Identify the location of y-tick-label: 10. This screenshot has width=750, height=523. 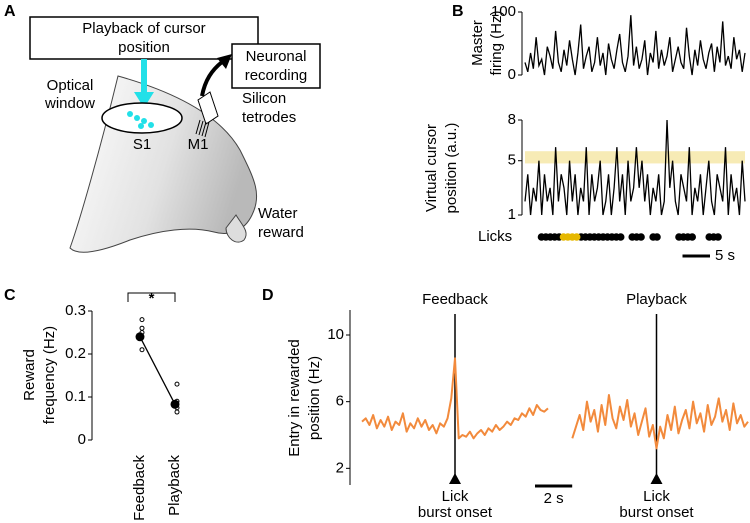
(335, 334).